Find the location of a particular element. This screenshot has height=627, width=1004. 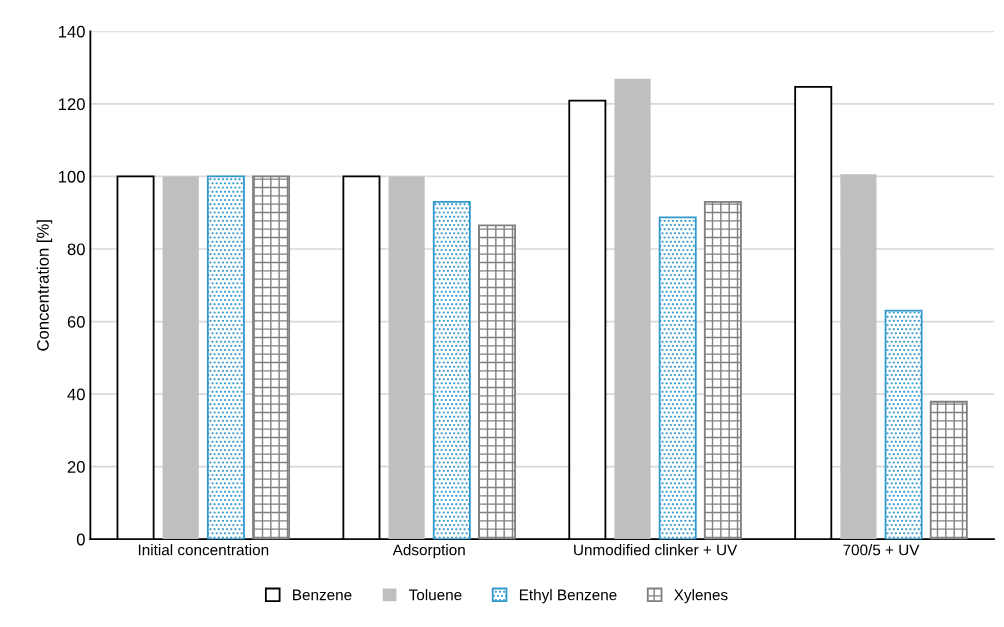

x-tick-label: Adsorption is located at coordinates (428, 551).